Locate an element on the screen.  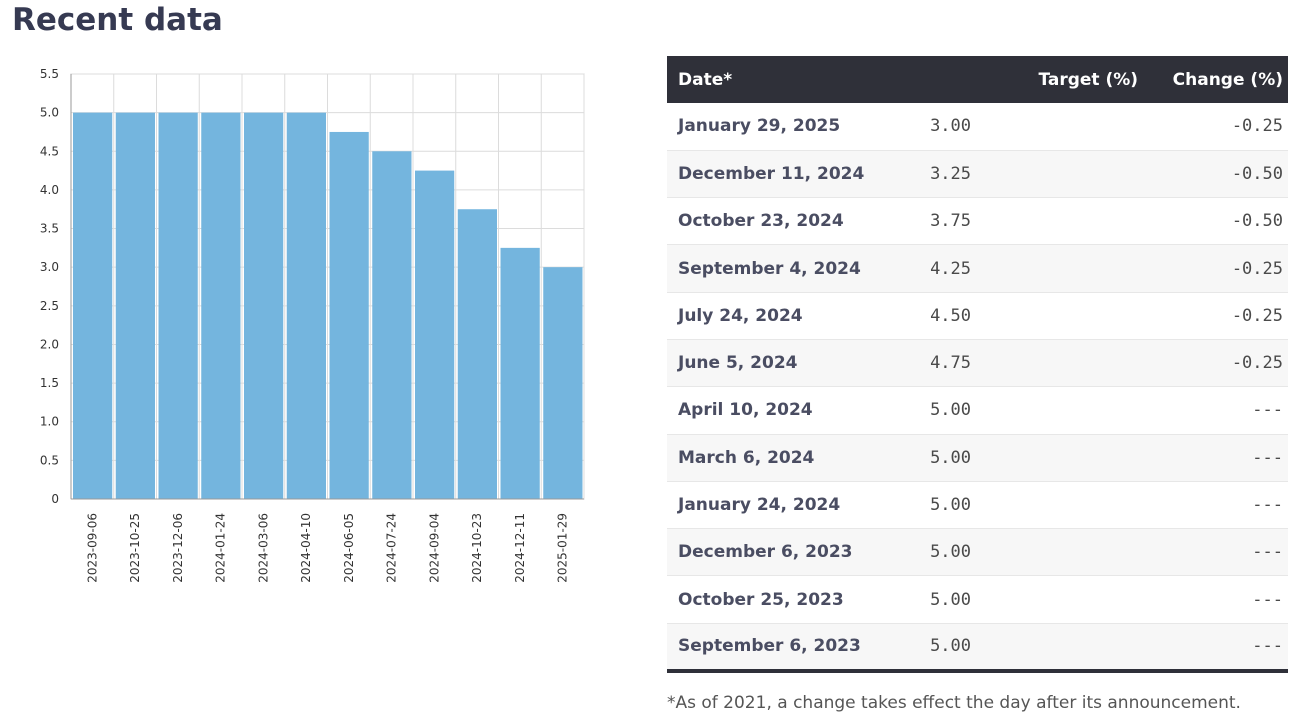
row-date: April 10, 2024 is located at coordinates (745, 410).